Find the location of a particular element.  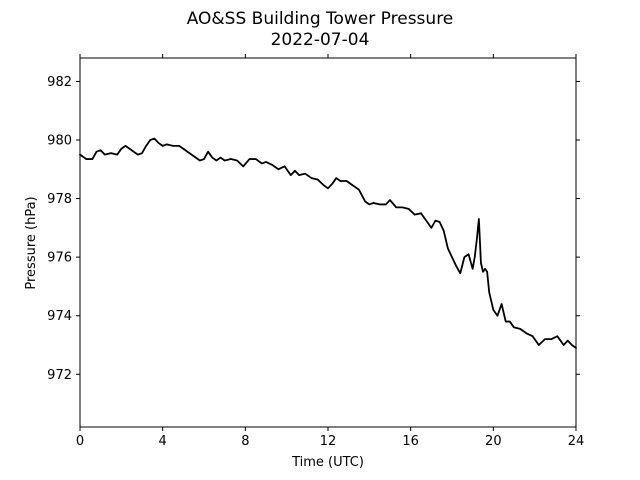

chart-title: AO&SS Building Tower Pressure is located at coordinates (320, 19).